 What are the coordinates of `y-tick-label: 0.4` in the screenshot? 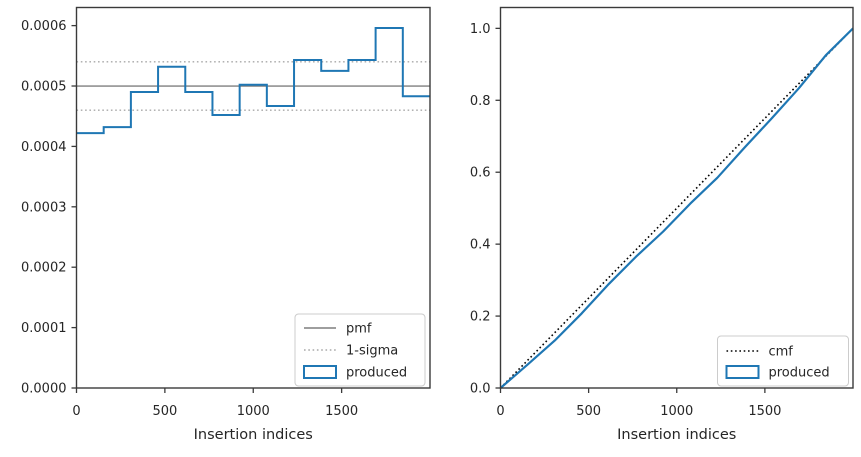 It's located at (480, 245).